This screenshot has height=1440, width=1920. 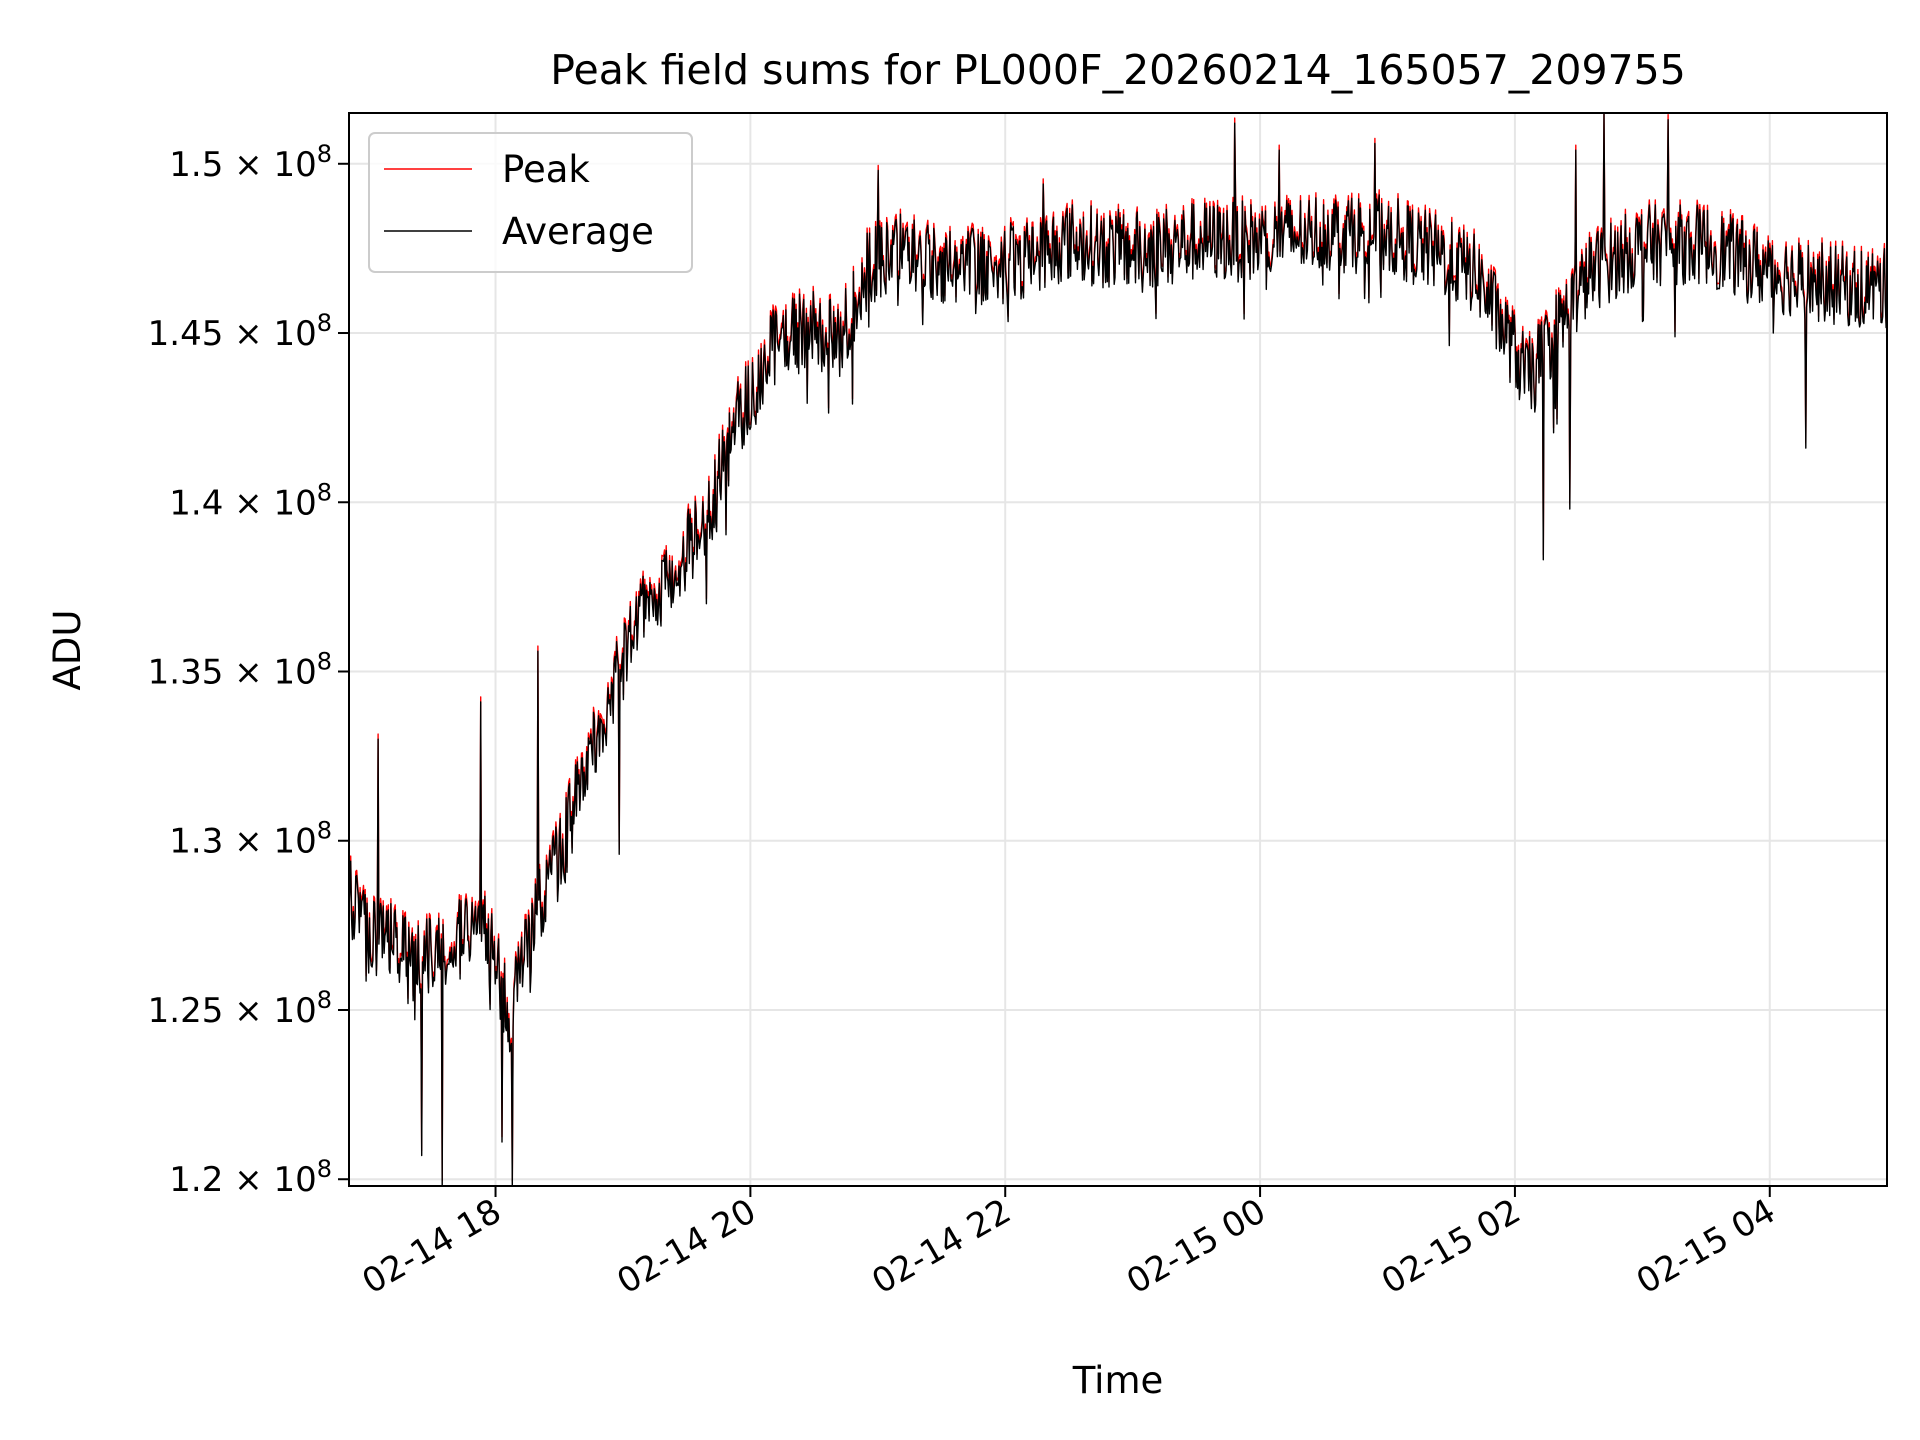 I want to click on x-axis-label: Time, so click(x=1118, y=1380).